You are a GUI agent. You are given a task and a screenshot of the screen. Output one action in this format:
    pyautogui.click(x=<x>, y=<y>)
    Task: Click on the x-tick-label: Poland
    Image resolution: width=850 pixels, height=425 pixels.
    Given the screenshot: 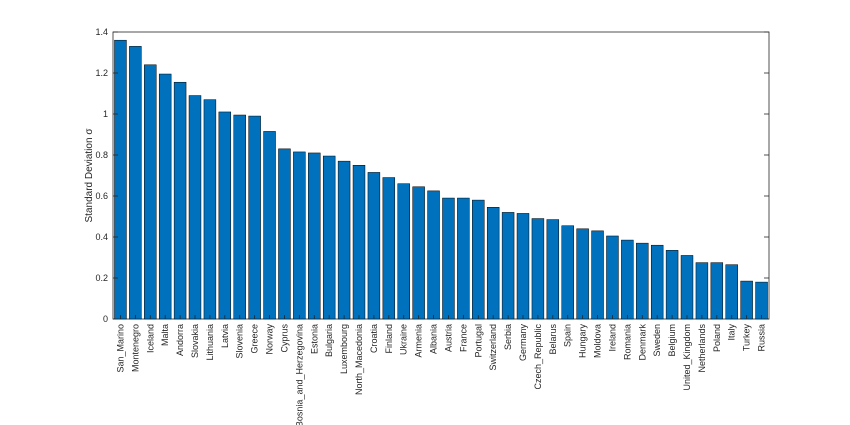 What is the action you would take?
    pyautogui.click(x=717, y=338)
    